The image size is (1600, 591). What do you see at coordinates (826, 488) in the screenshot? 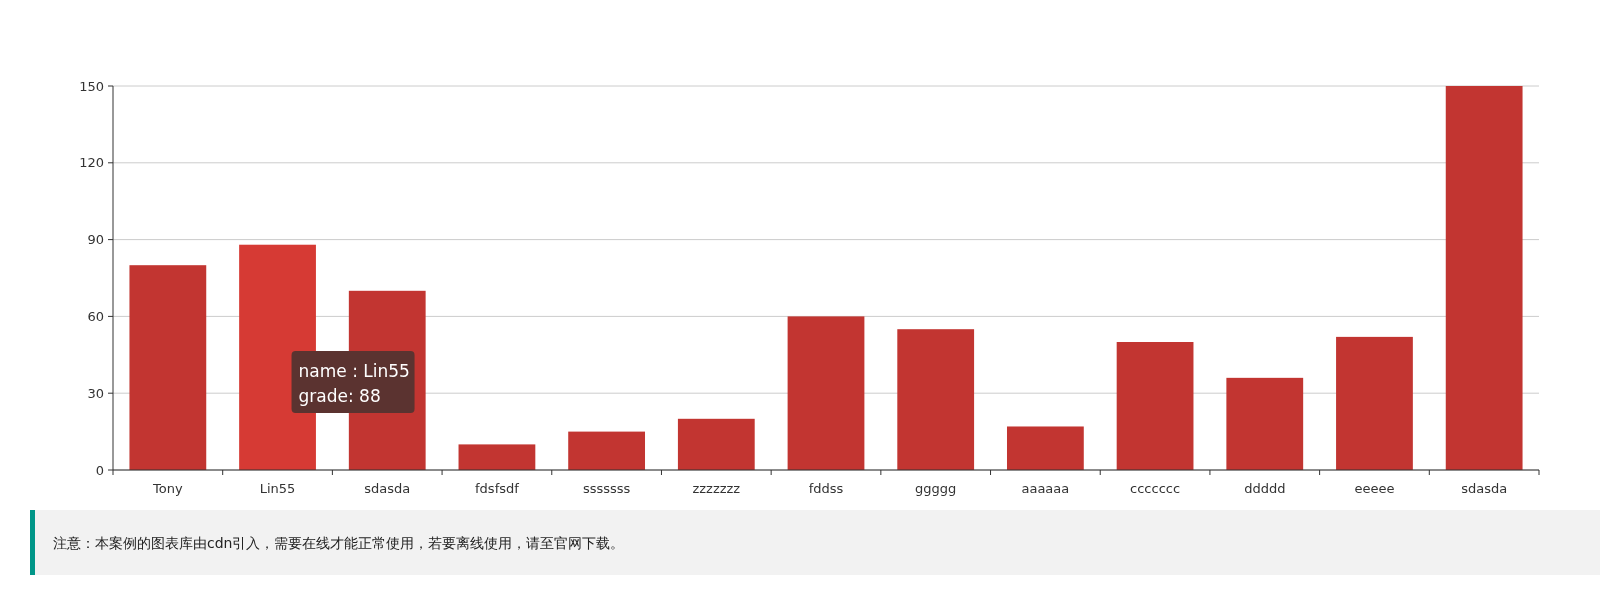
I see `x-tick-label: fddss` at bounding box center [826, 488].